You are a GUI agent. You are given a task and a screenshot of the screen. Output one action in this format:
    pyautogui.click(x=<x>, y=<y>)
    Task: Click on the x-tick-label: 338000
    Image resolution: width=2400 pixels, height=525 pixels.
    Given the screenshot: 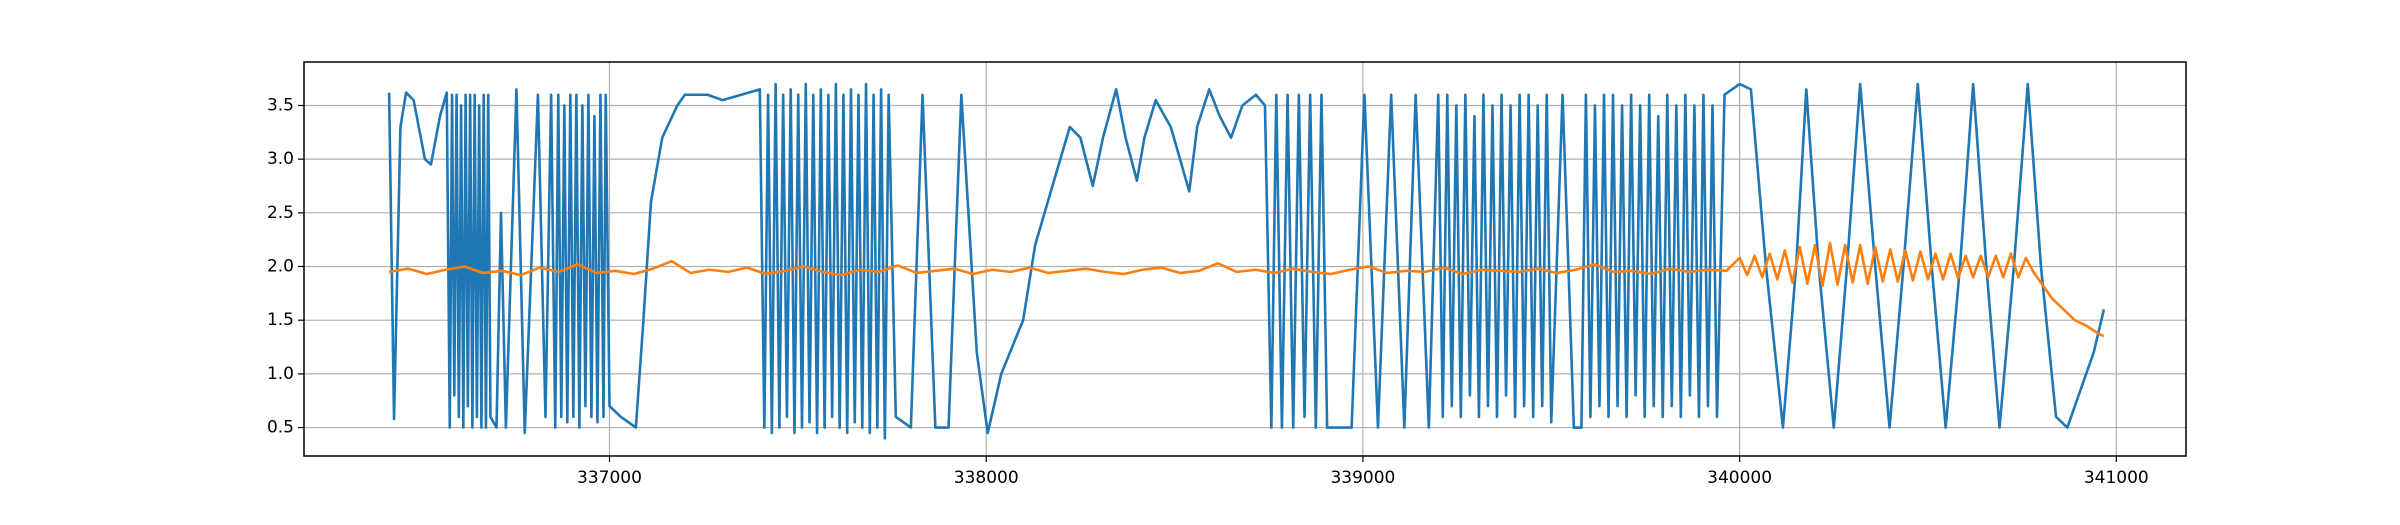 What is the action you would take?
    pyautogui.click(x=986, y=478)
    